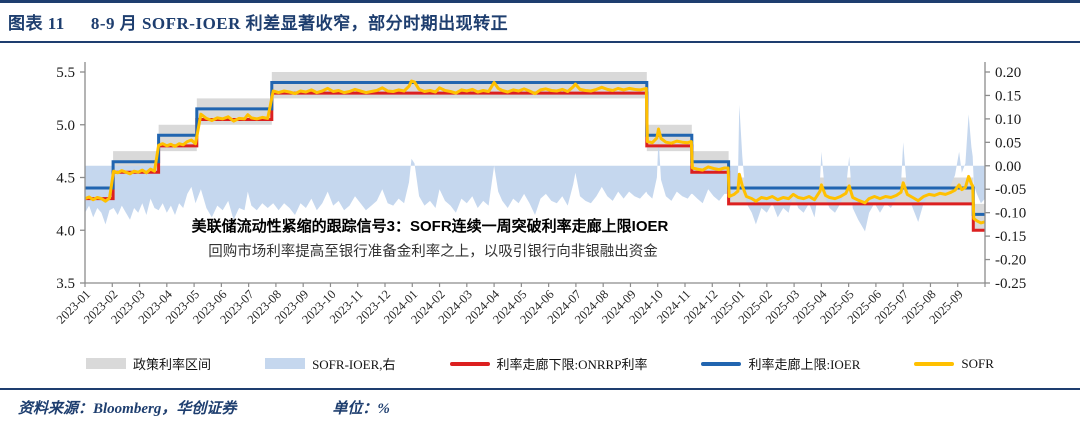 The height and width of the screenshot is (428, 1080). Describe the element at coordinates (1010, 190) in the screenshot. I see `right-tick-label: -0.05` at that location.